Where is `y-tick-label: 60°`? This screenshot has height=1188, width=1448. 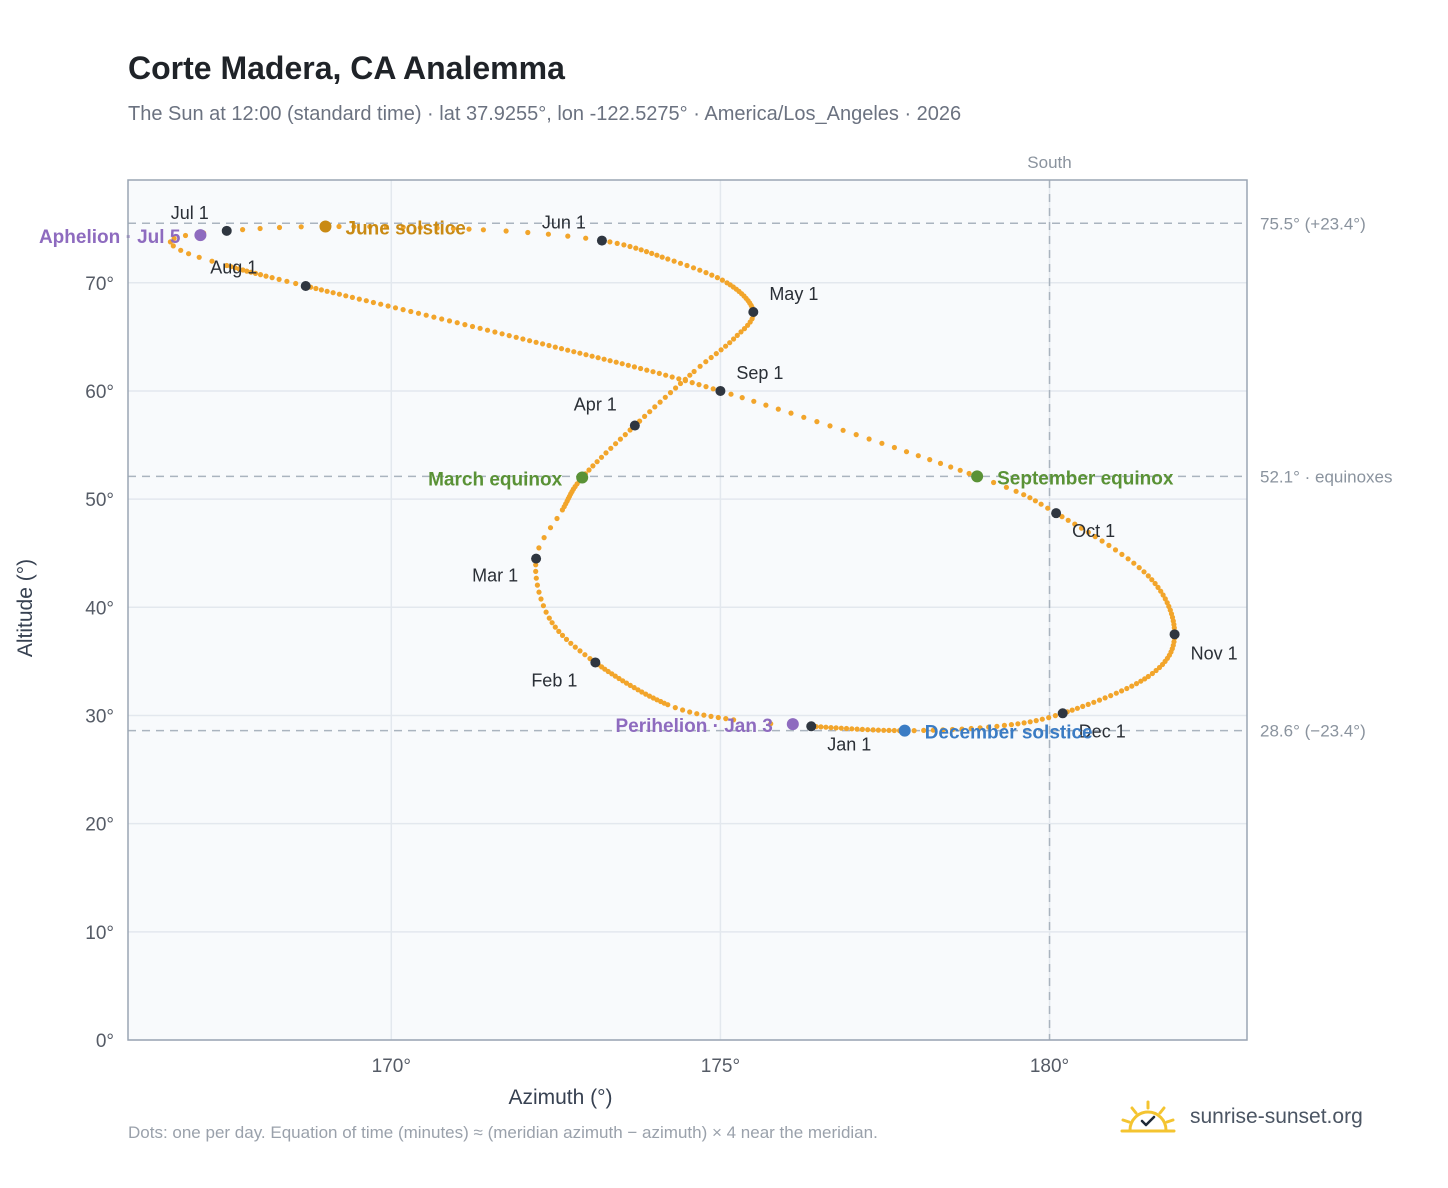 y-tick-label: 60° is located at coordinates (99, 392).